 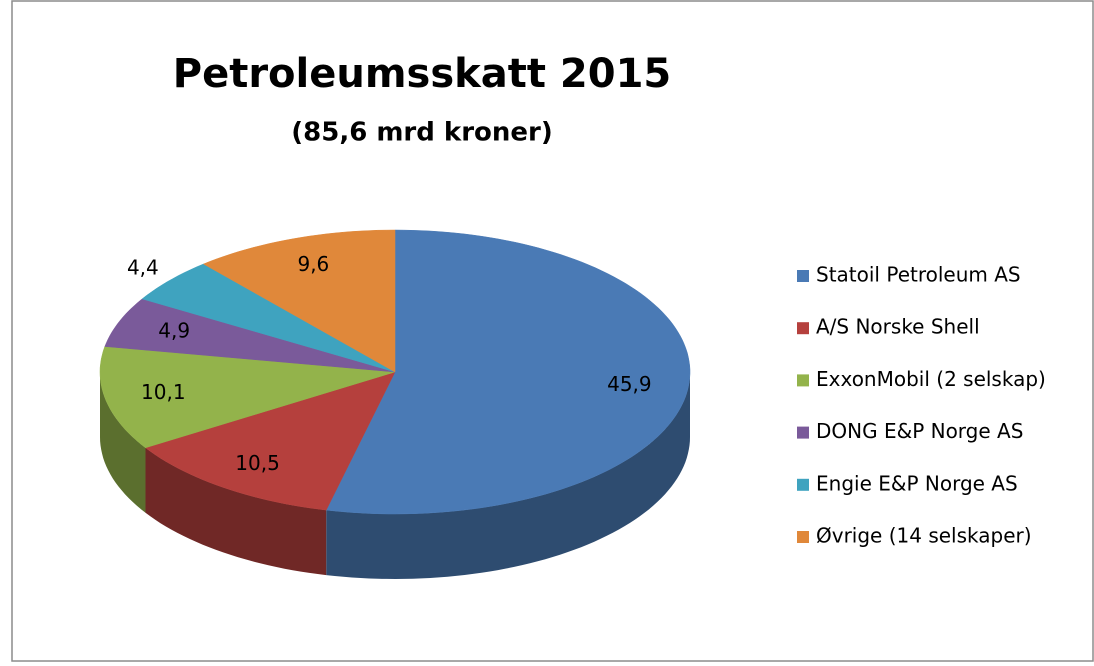 I want to click on chart-subtitle: (85,6 mrd kroner), so click(x=422, y=133).